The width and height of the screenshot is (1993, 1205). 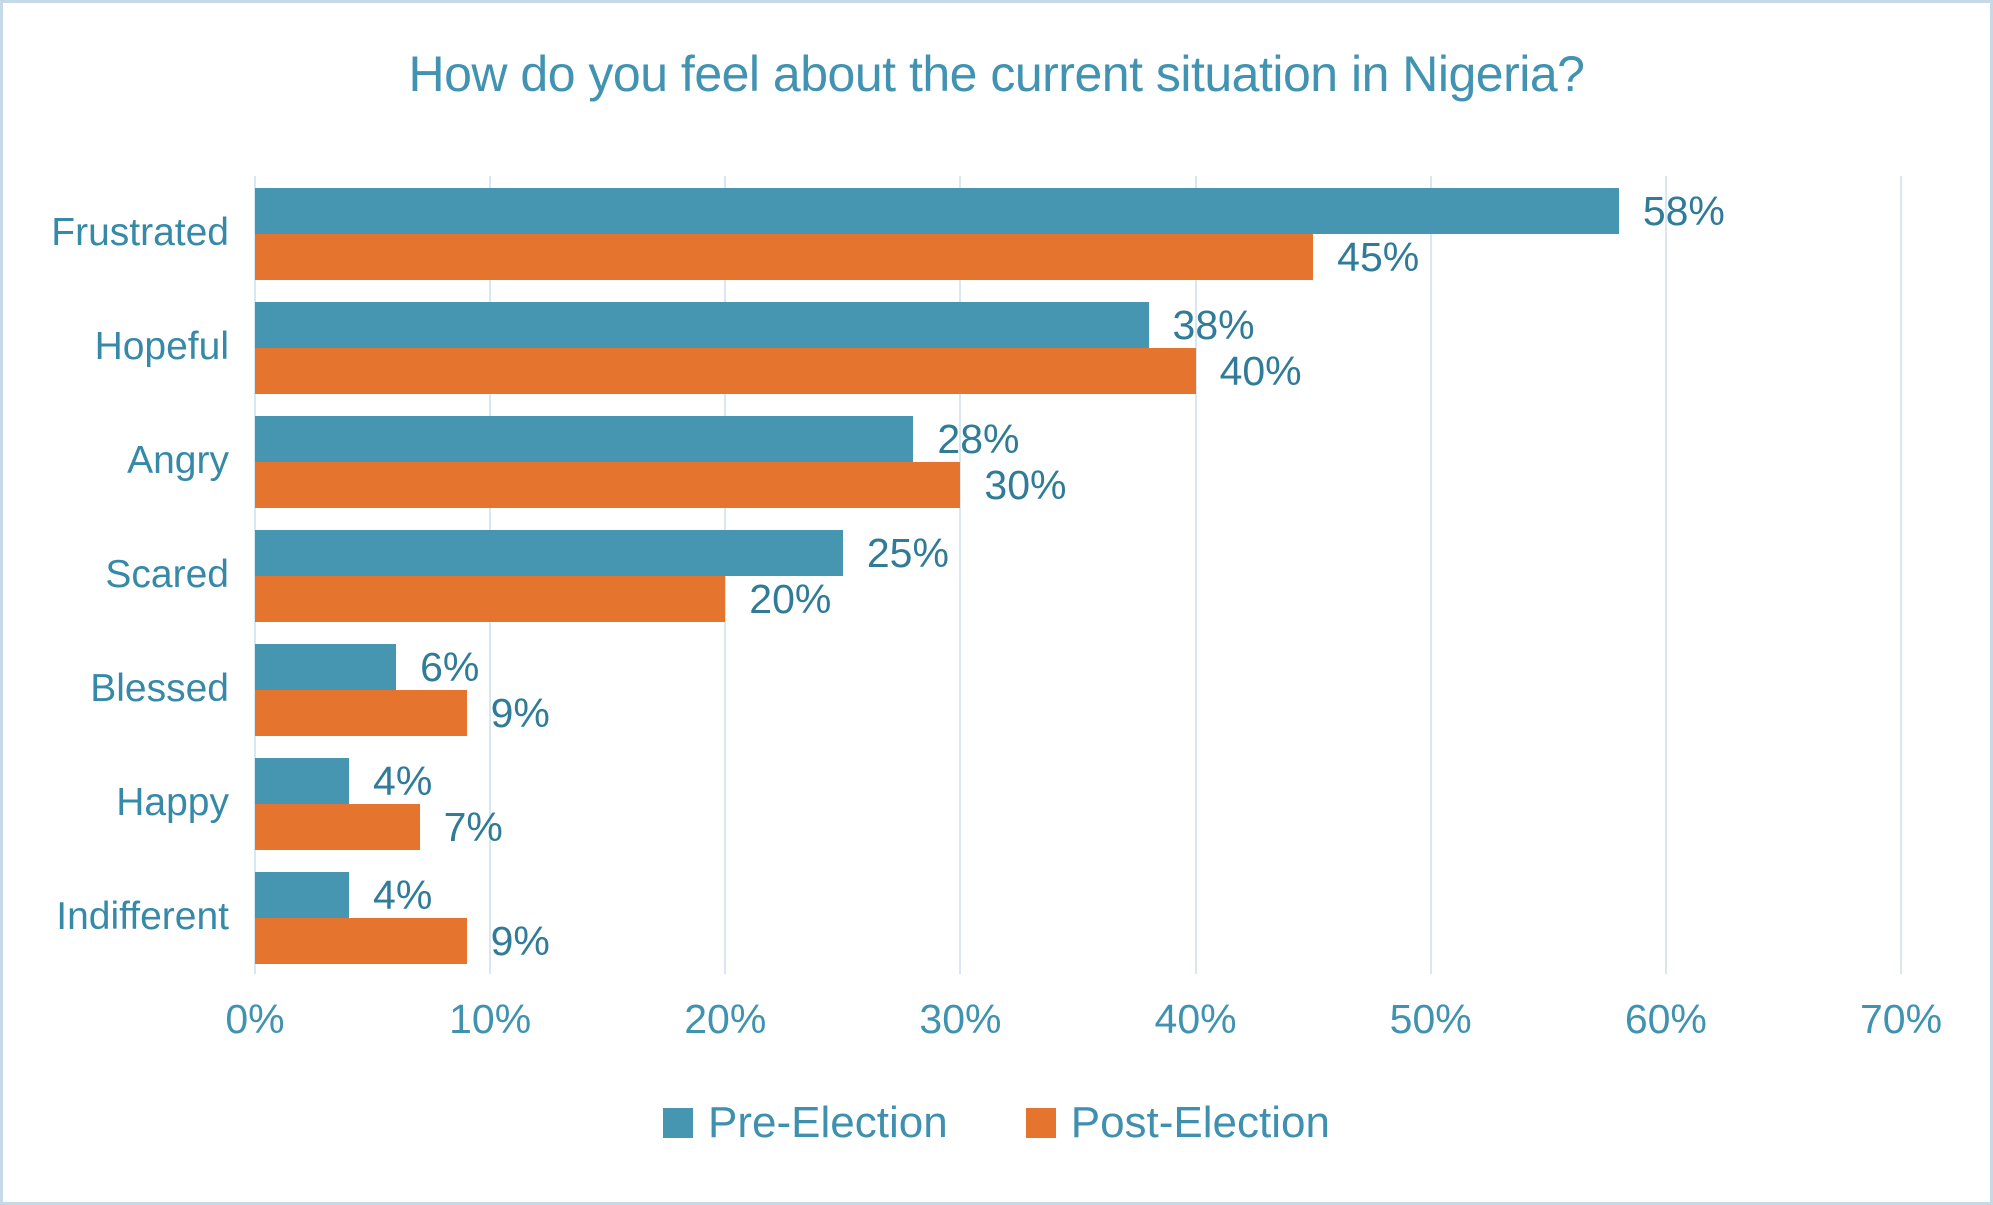 What do you see at coordinates (960, 1019) in the screenshot?
I see `x-tick-label: 30%` at bounding box center [960, 1019].